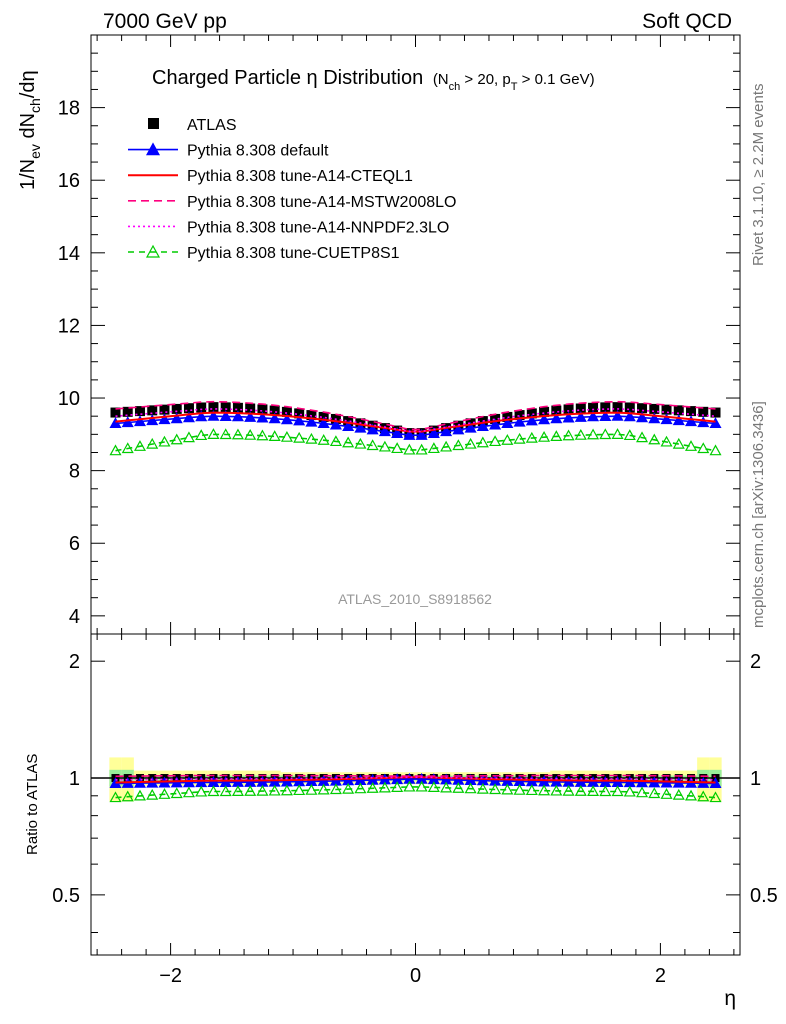 The width and height of the screenshot is (786, 1024). I want to click on series-ratio-line, so click(415, 792).